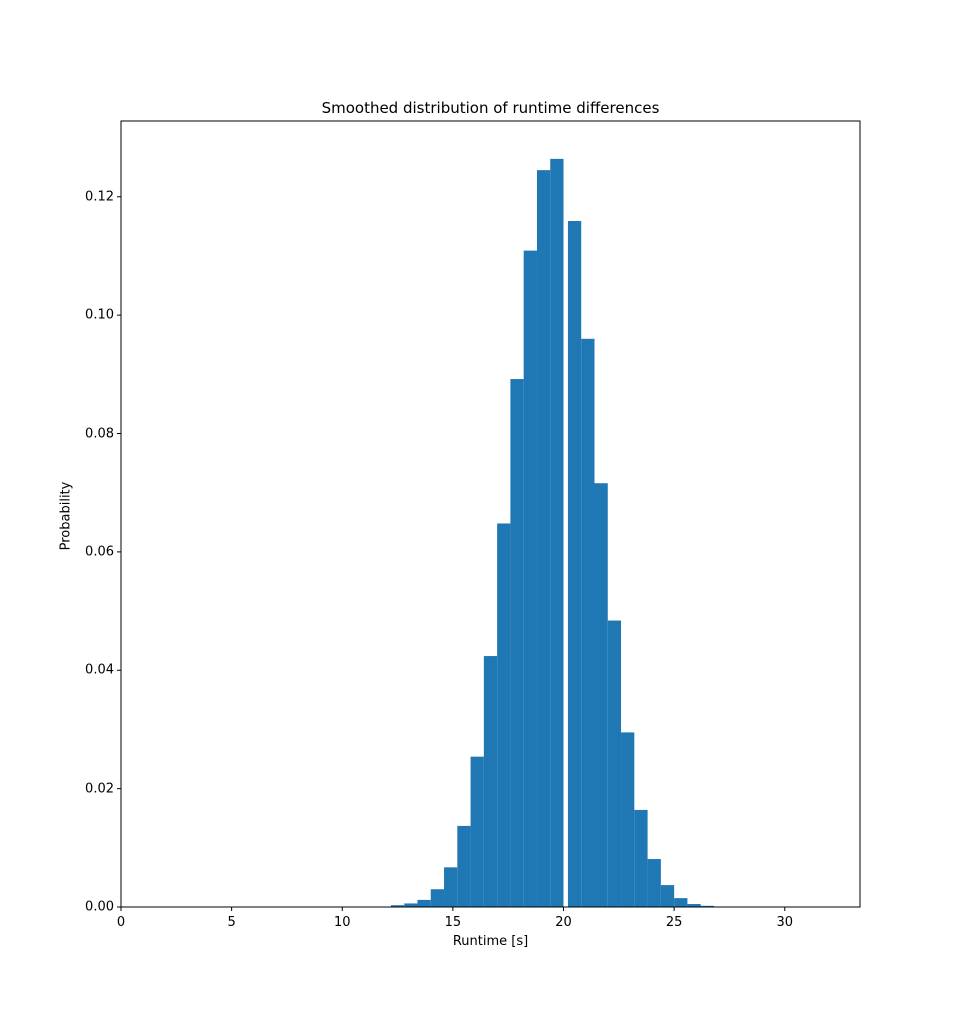 Image resolution: width=956 pixels, height=1019 pixels. Describe the element at coordinates (99, 197) in the screenshot. I see `y-tick-label: 0.12` at that location.